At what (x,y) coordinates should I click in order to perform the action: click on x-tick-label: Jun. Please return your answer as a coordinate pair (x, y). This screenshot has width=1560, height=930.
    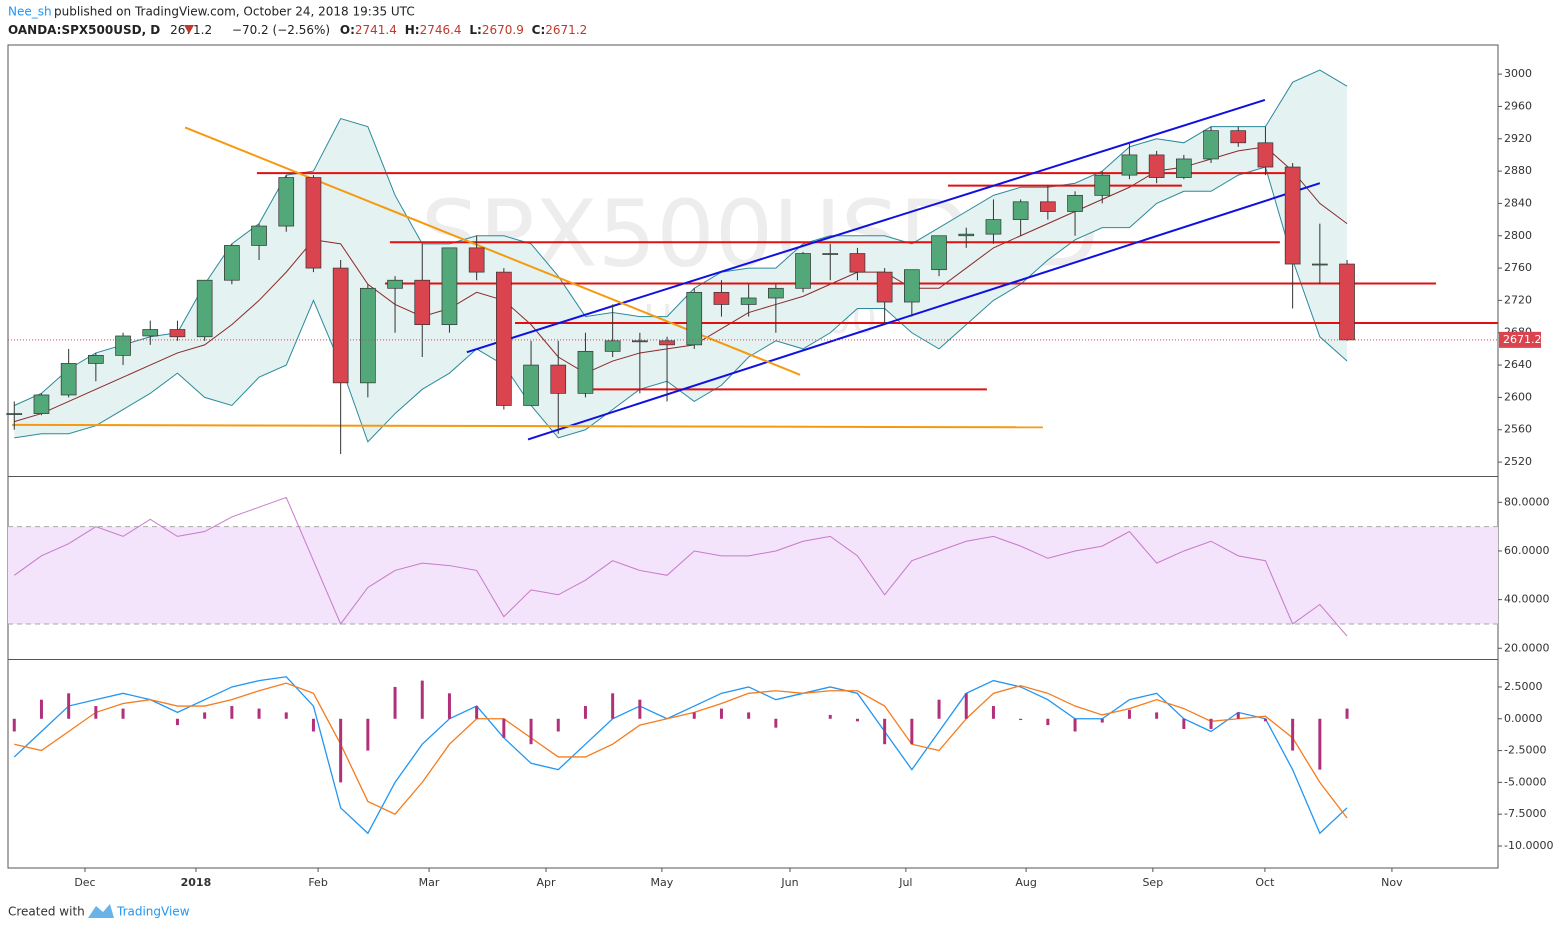
    Looking at the image, I should click on (789, 882).